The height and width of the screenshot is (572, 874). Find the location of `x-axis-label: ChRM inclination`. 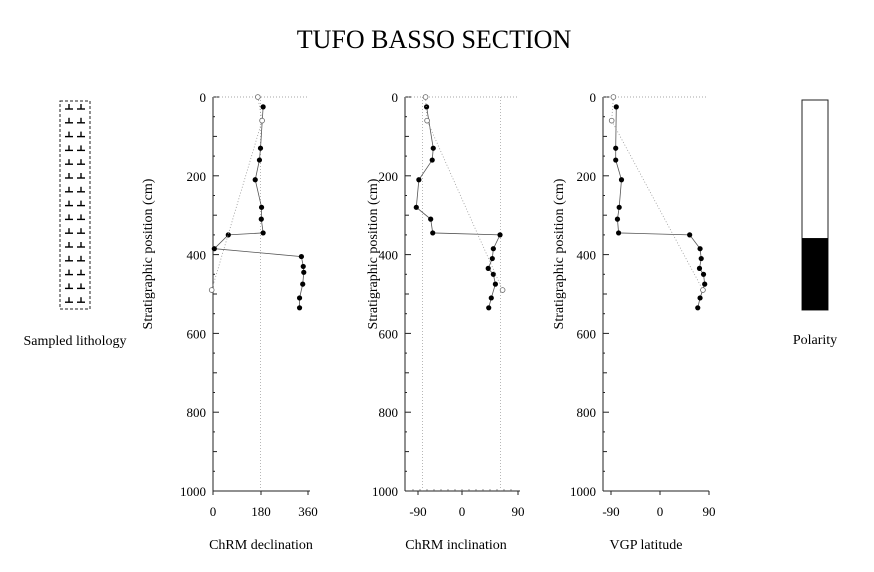

x-axis-label: ChRM inclination is located at coordinates (456, 545).